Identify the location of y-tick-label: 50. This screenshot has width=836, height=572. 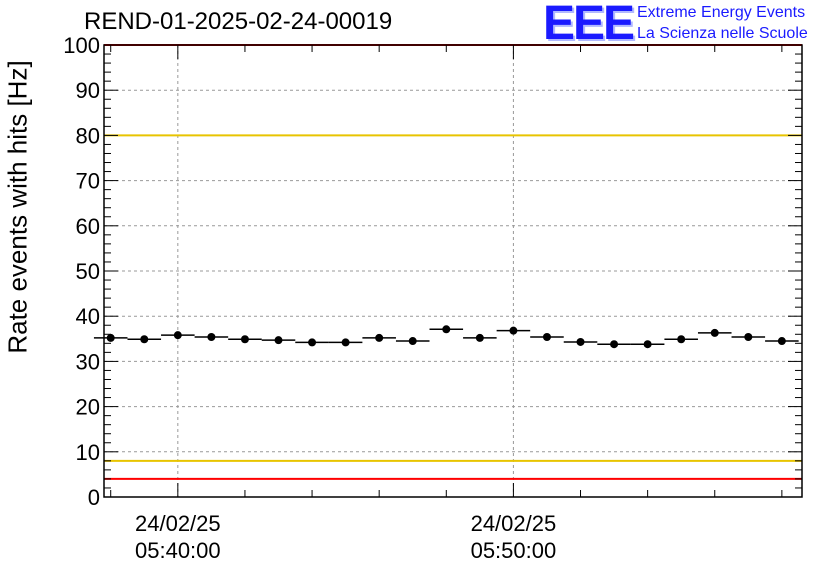
(88, 271).